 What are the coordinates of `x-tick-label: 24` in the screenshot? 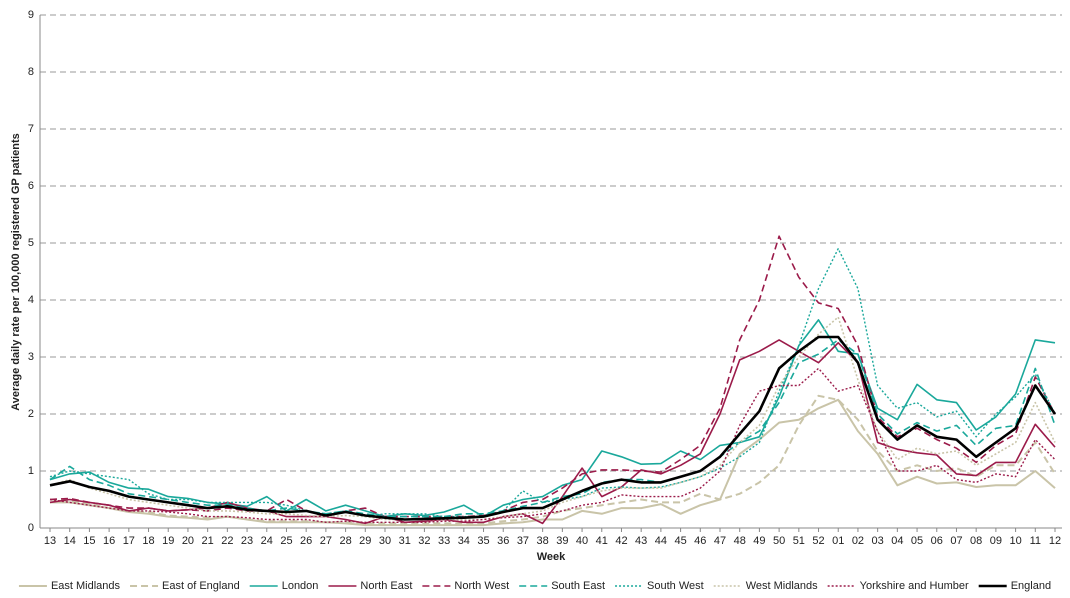 It's located at (267, 541).